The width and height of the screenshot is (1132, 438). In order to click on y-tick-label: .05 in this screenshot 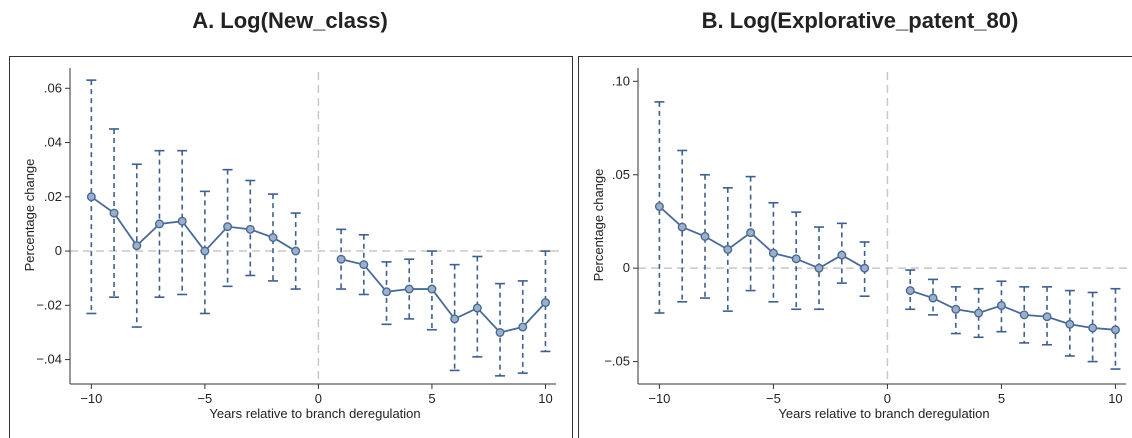, I will do `click(621, 174)`.